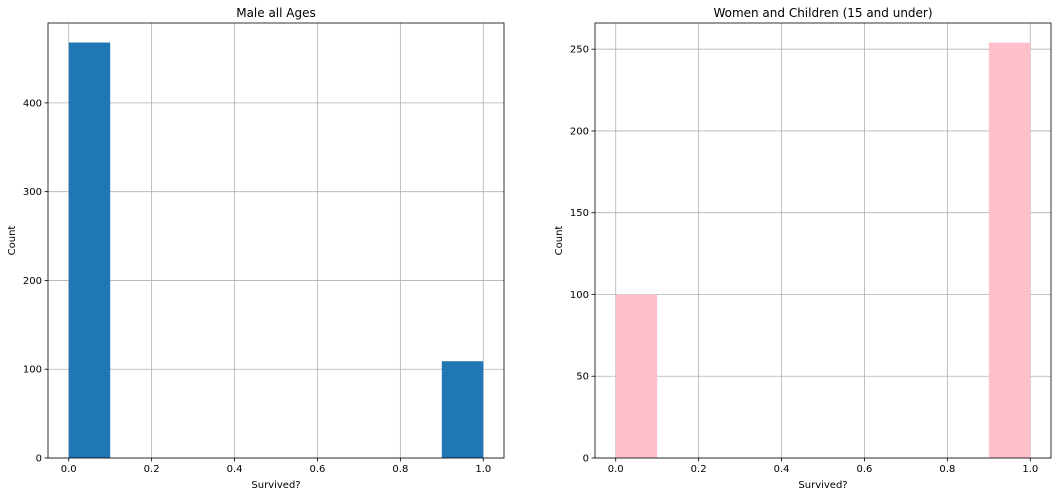  I want to click on y-tick-label: 250, so click(579, 50).